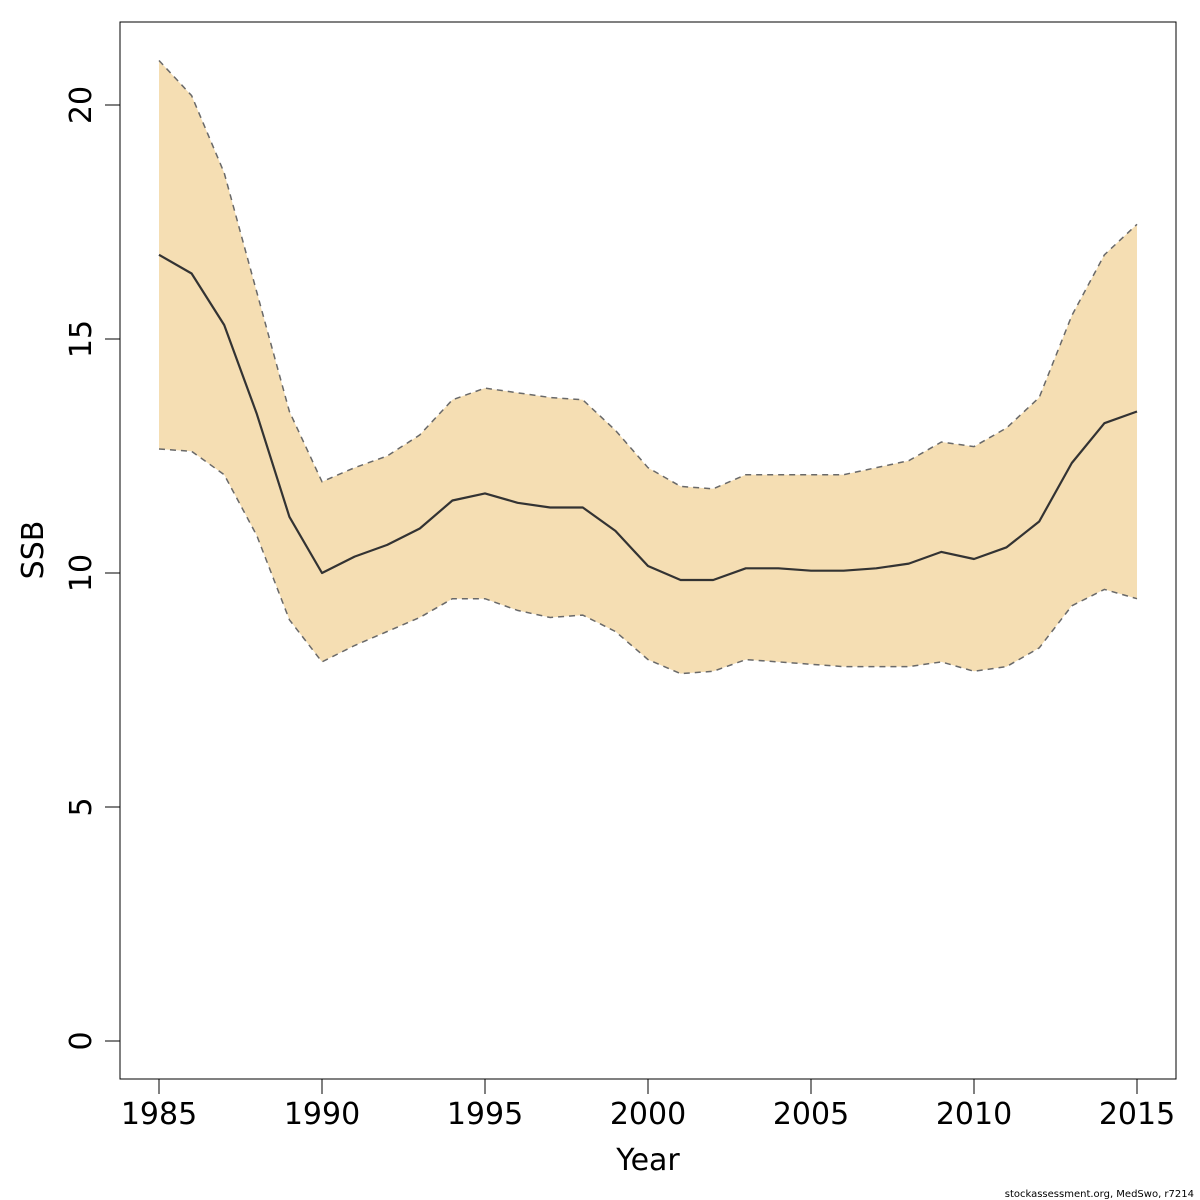  Describe the element at coordinates (81, 339) in the screenshot. I see `y-tick-label: 15` at that location.